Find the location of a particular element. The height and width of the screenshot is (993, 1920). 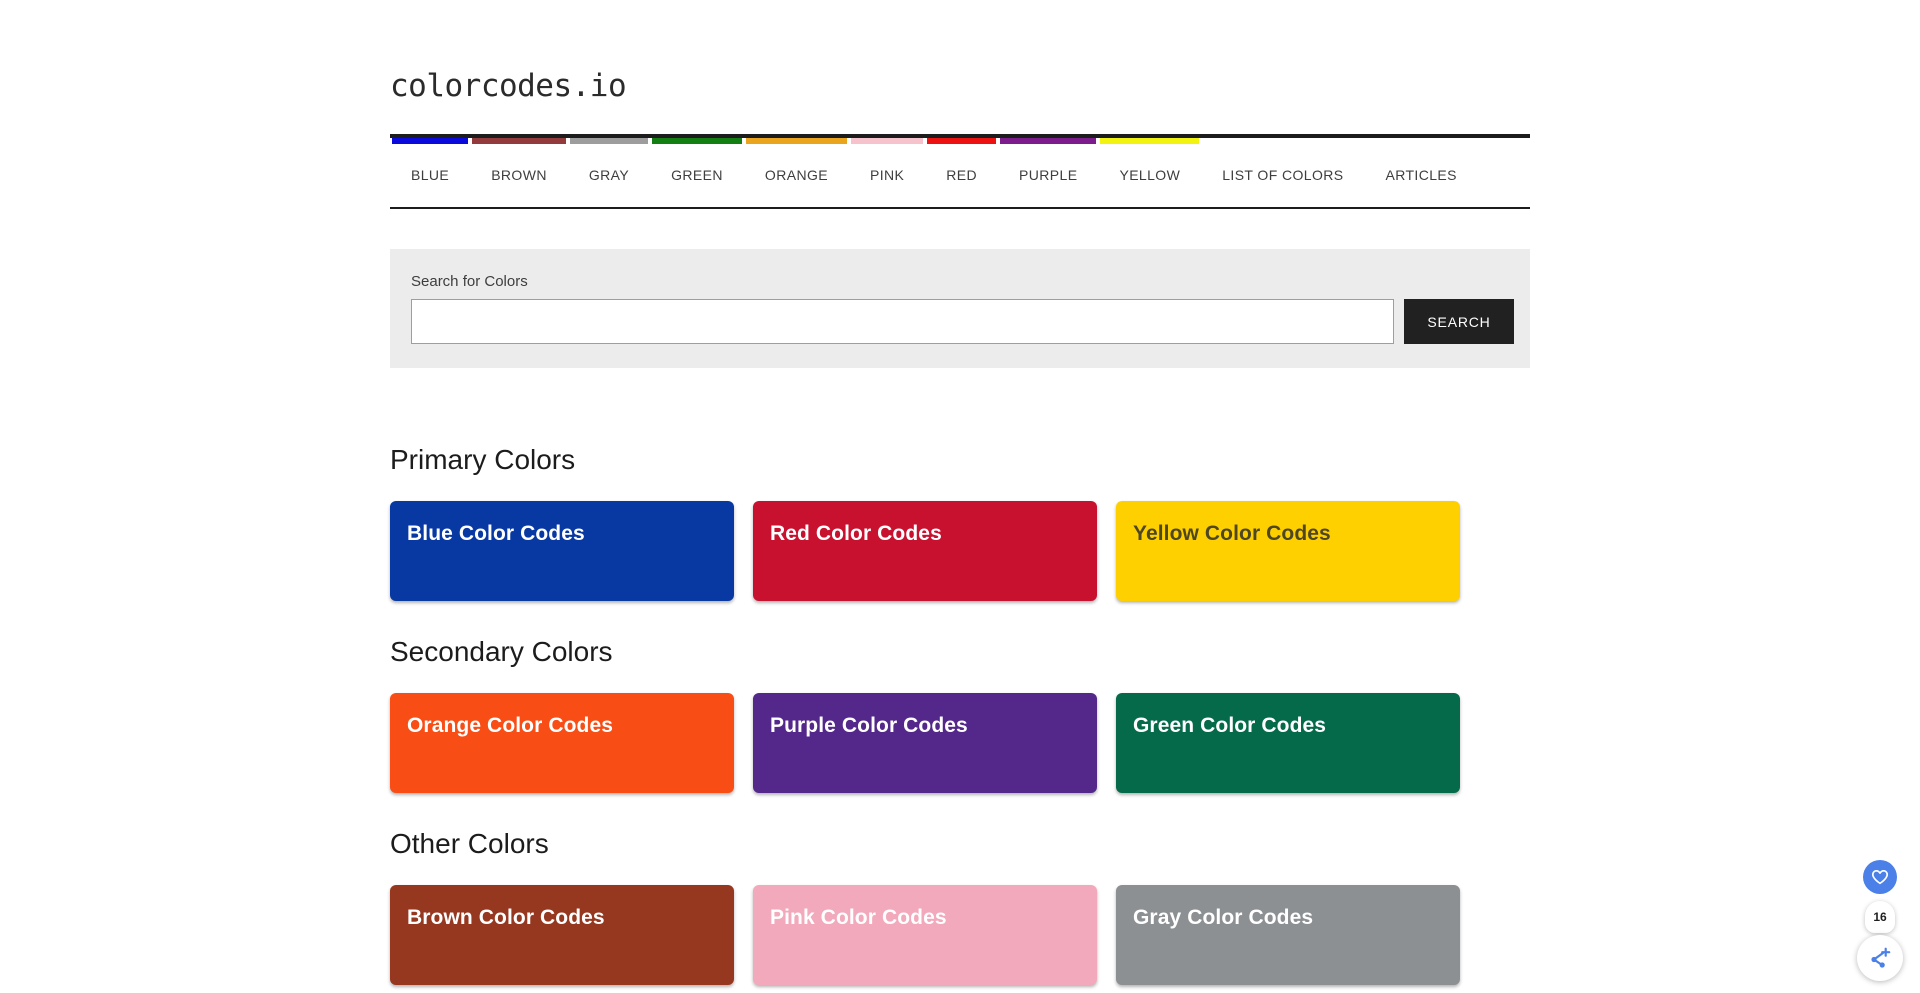

site-header: colorcodes.io is located at coordinates (960, 53).